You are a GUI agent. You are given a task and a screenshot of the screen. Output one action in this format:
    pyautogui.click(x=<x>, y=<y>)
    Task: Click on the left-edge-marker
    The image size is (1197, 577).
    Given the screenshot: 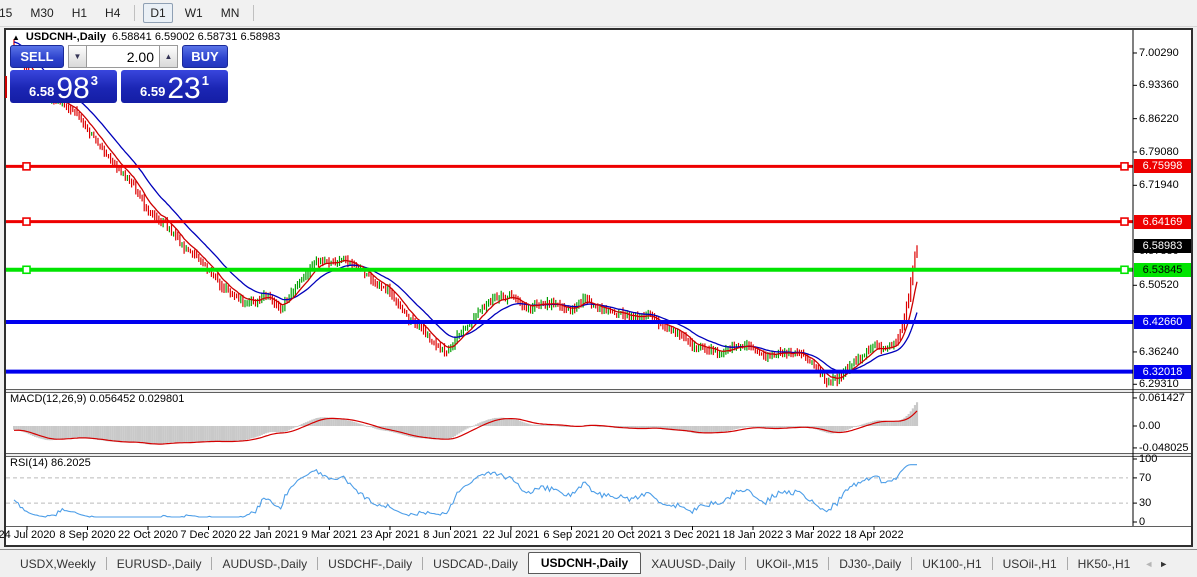 What is the action you would take?
    pyautogui.click(x=6, y=87)
    